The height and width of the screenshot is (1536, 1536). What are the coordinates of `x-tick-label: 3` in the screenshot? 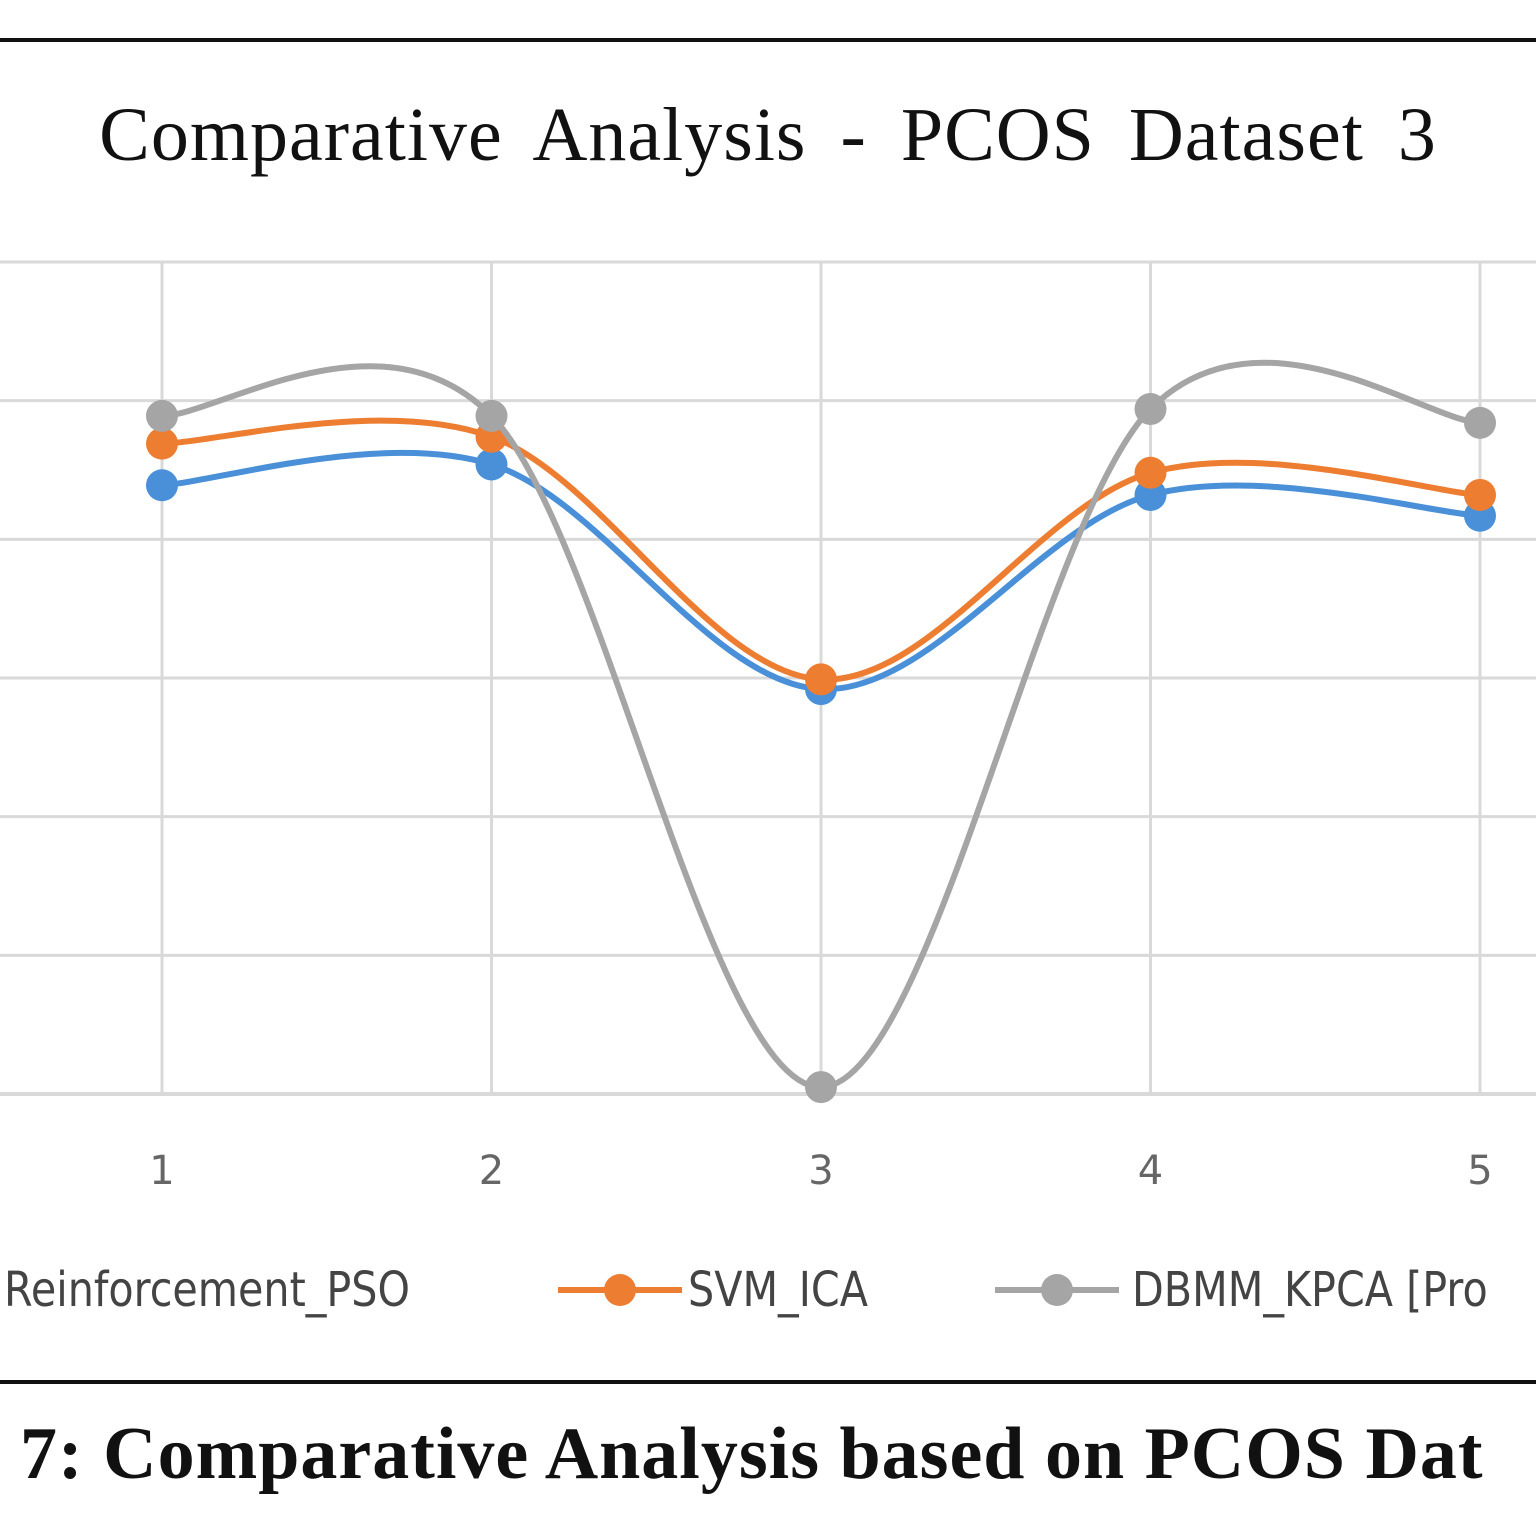 It's located at (820, 1171).